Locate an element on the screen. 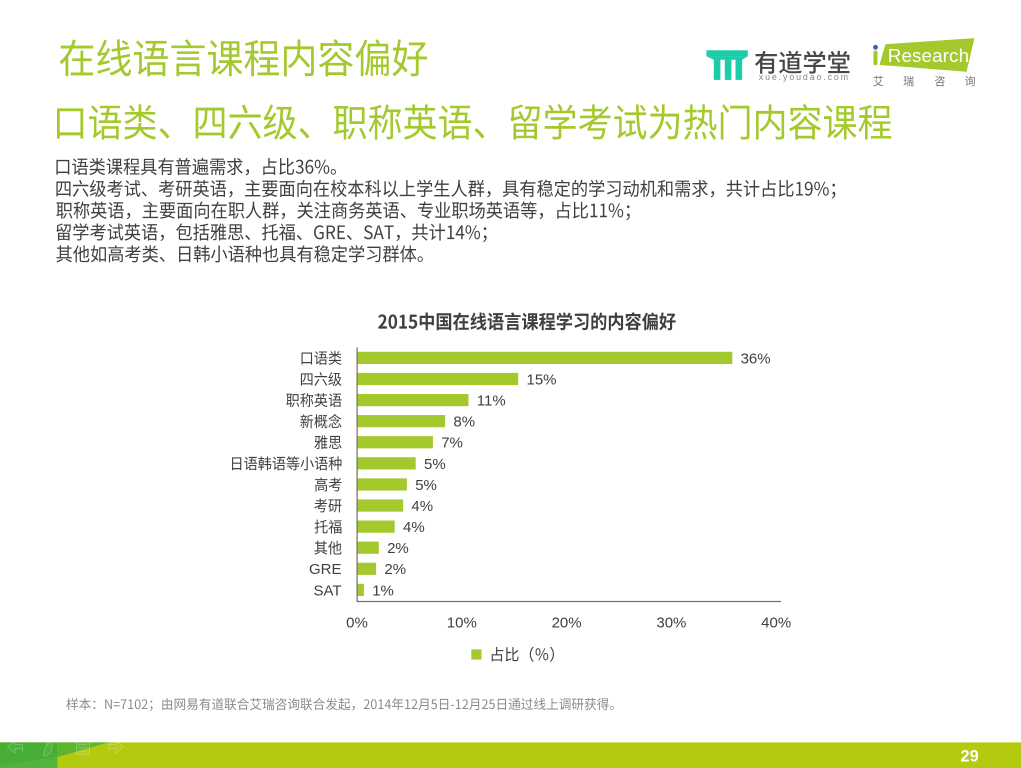  svg-text: 10% is located at coordinates (462, 622).